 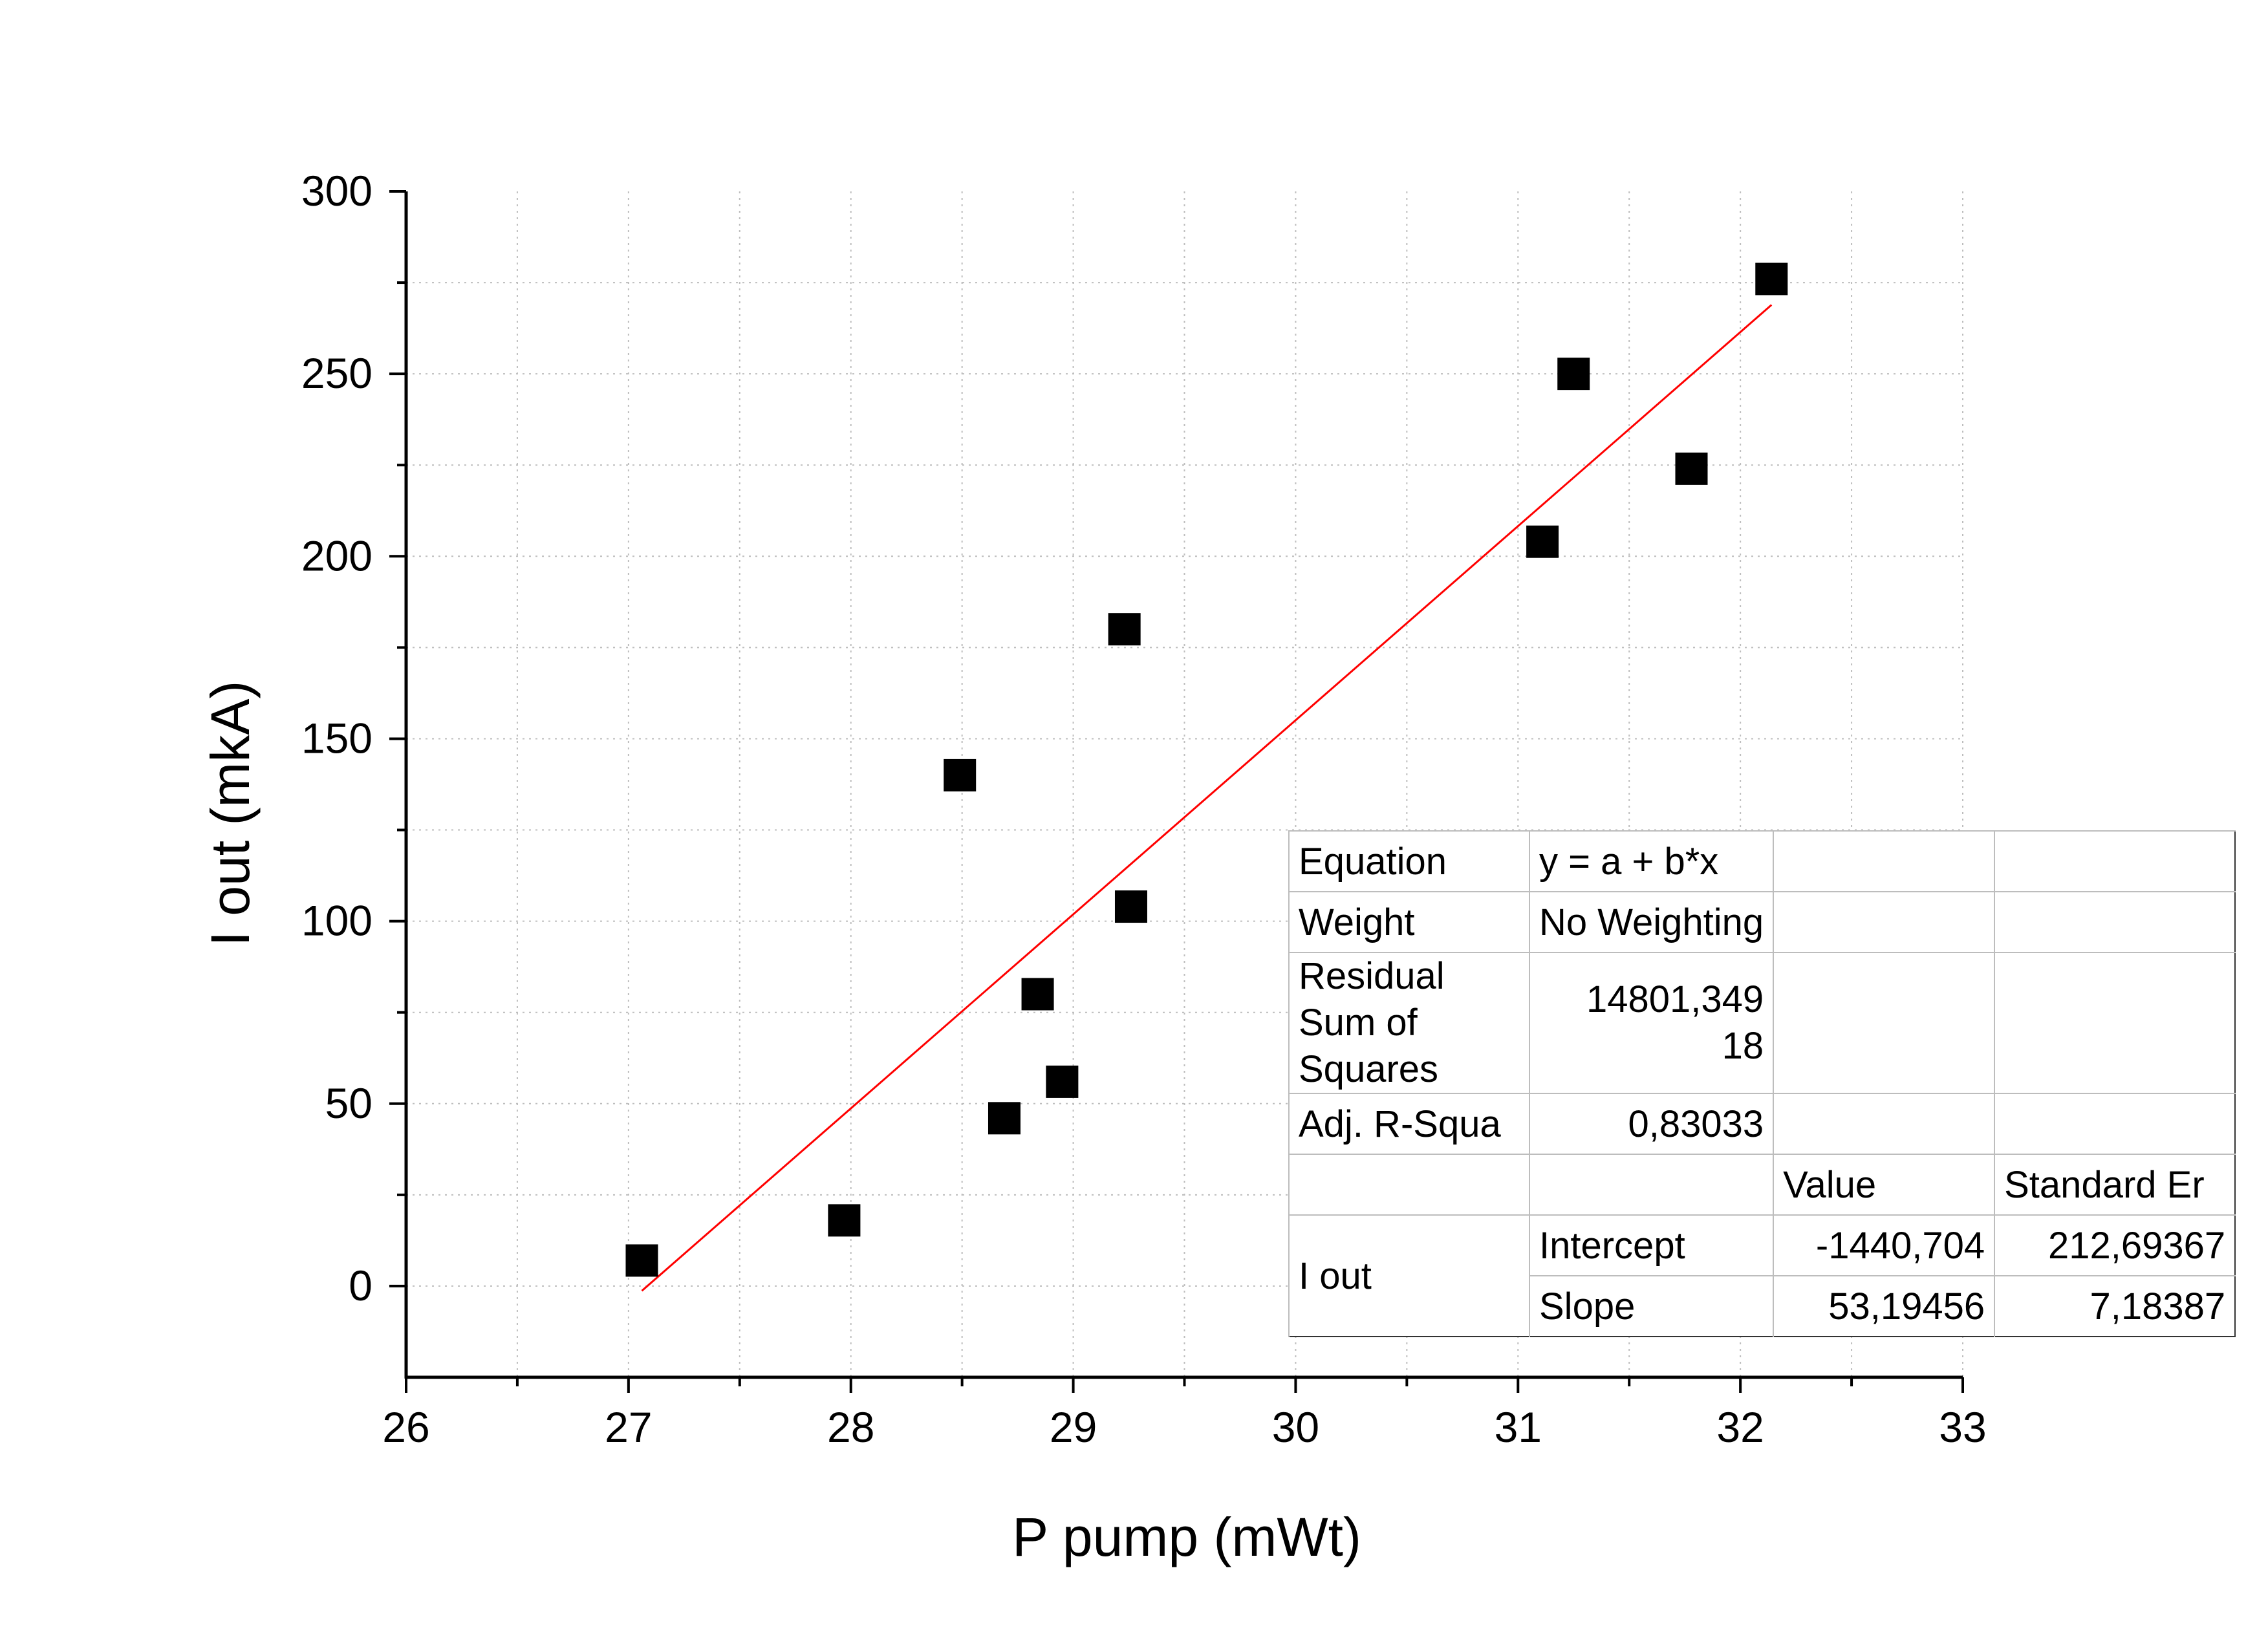 I want to click on x-tick-label: 29, so click(x=1073, y=1427).